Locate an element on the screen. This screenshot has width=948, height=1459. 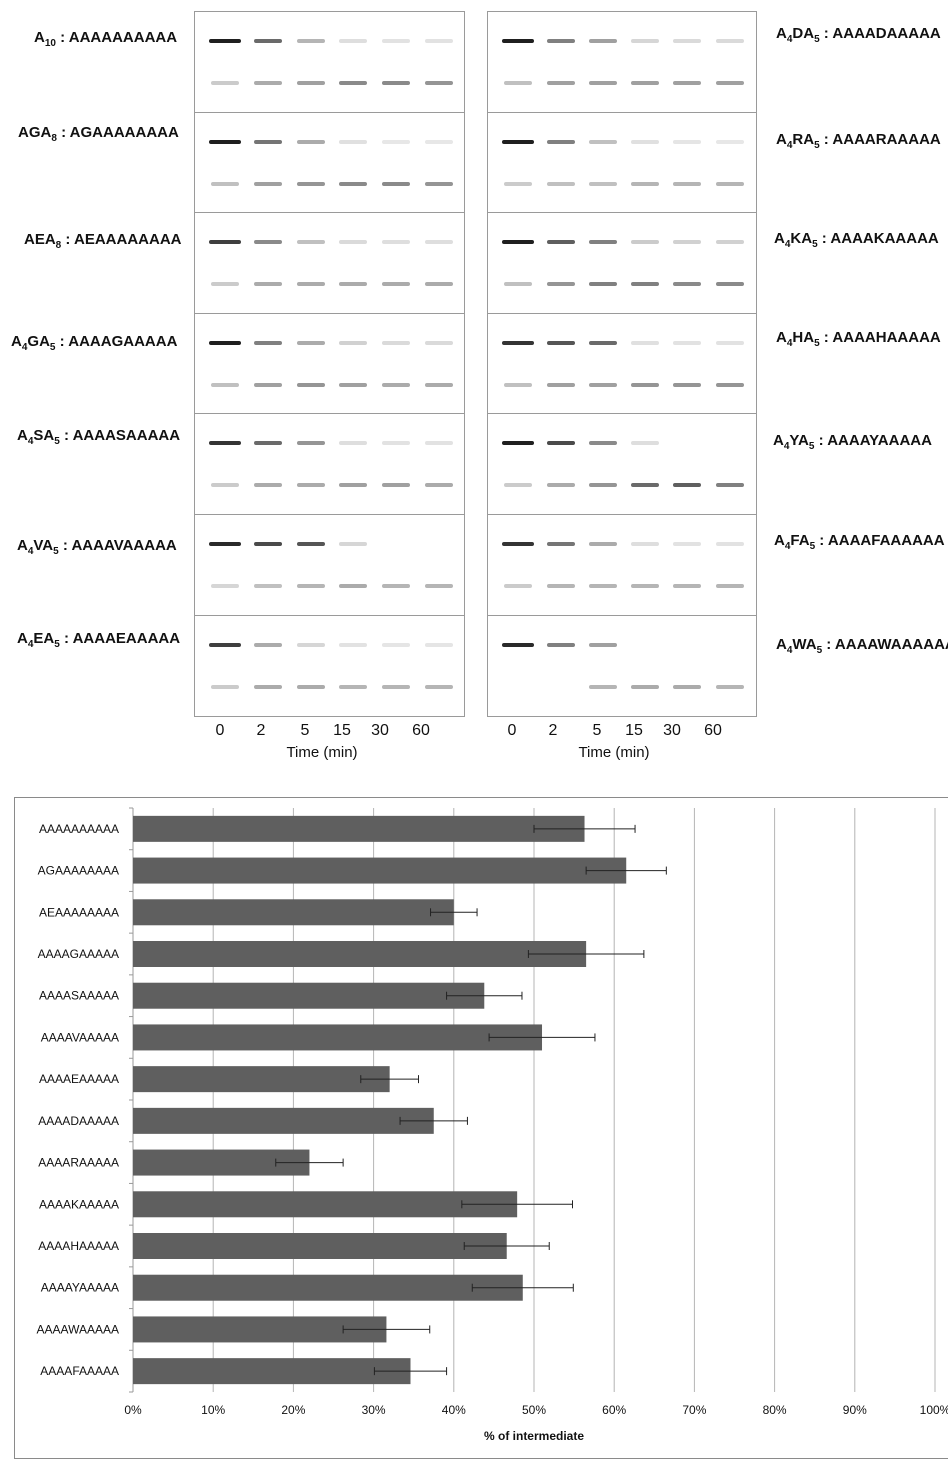
category-label: AAAAFAAAAA is located at coordinates (79, 1371).